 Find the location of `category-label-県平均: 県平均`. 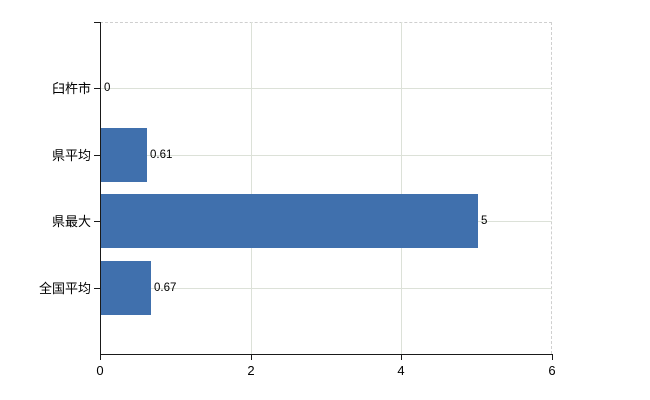

category-label-県平均: 県平均 is located at coordinates (71, 155).